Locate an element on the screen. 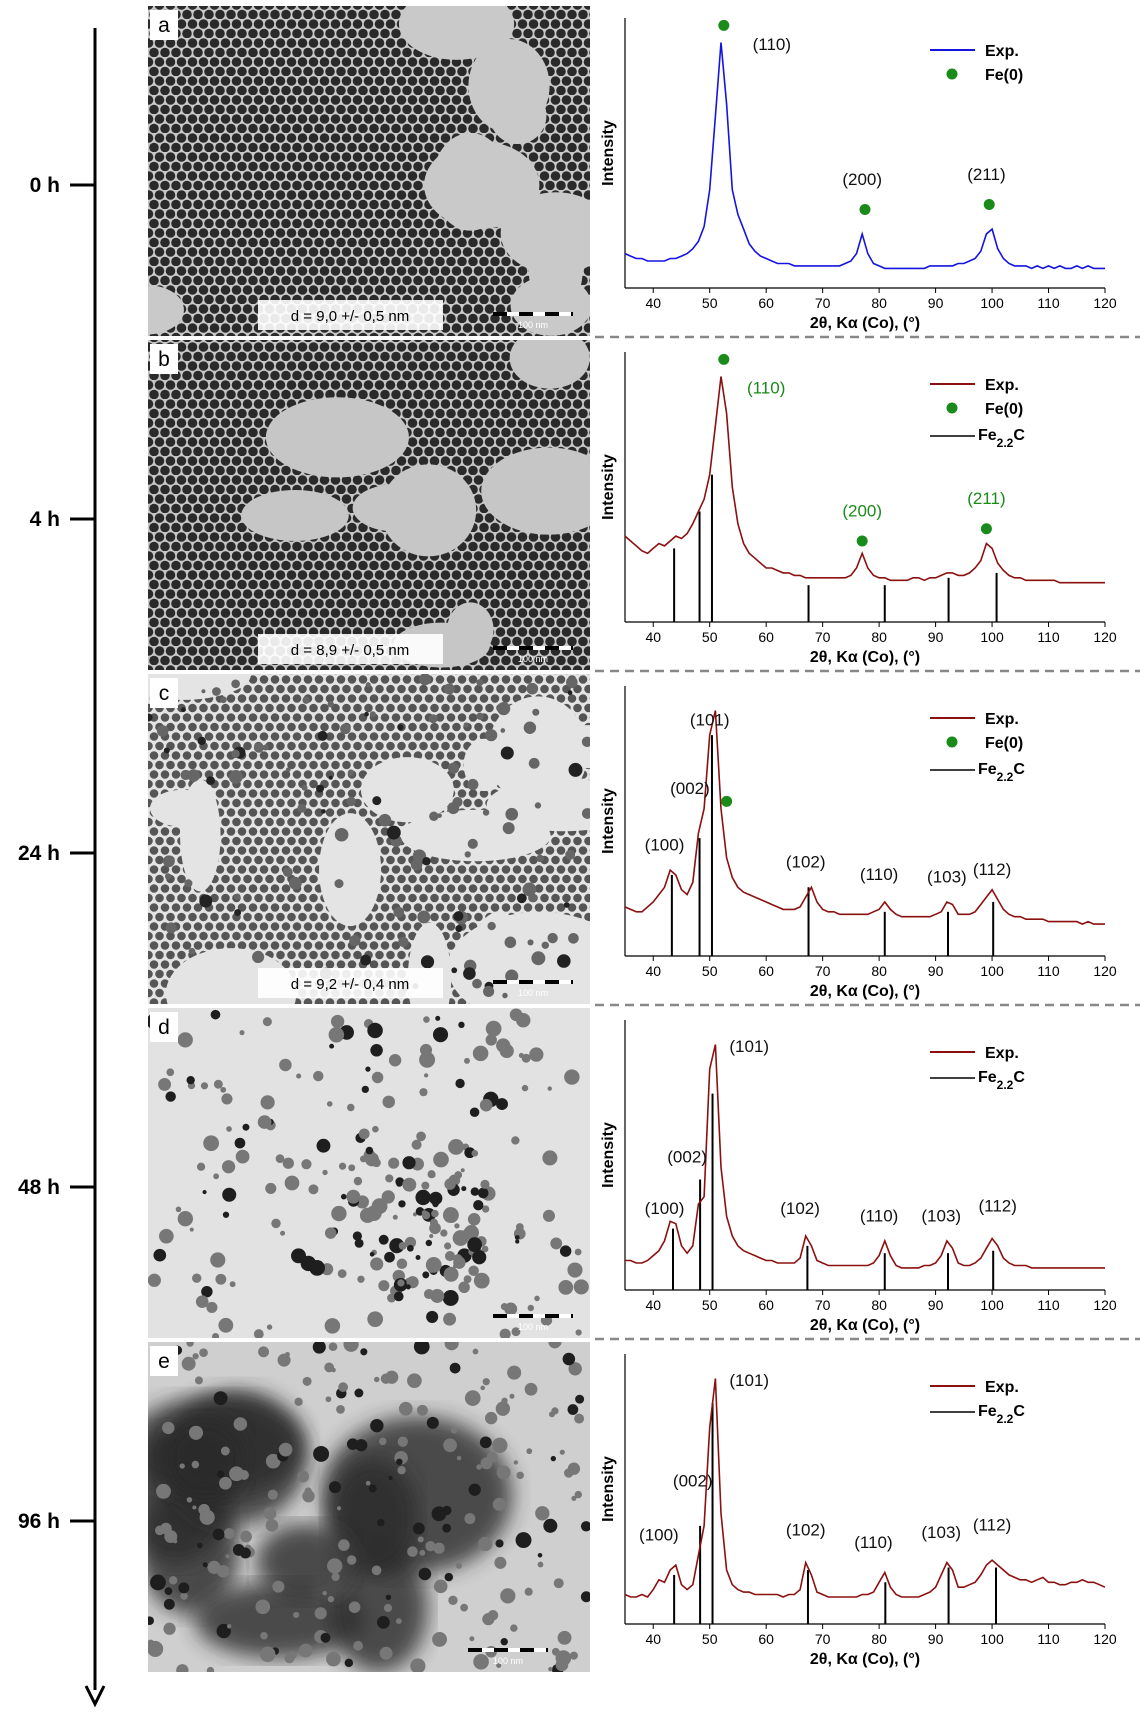 This screenshot has width=1147, height=1713. x-tick-label: 90 is located at coordinates (936, 1639).